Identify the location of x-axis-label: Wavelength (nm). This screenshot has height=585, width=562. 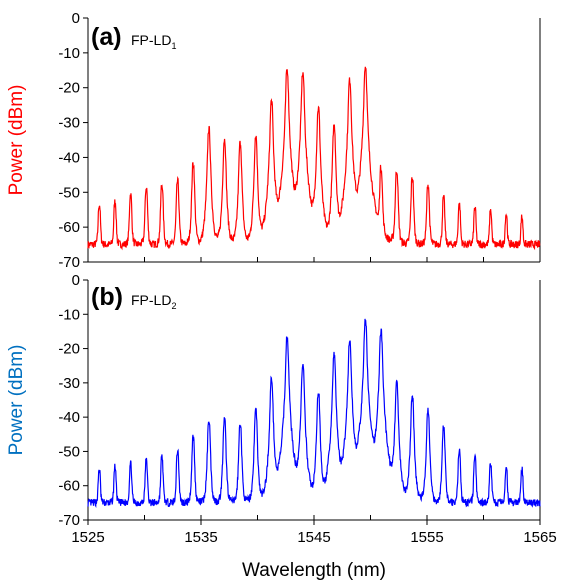
(314, 570).